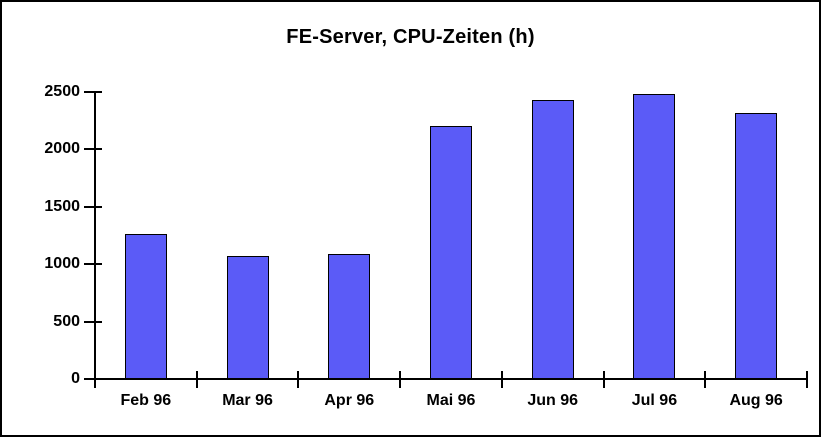 This screenshot has height=437, width=821. What do you see at coordinates (756, 400) in the screenshot?
I see `x-category-label-aug-96: Aug 96` at bounding box center [756, 400].